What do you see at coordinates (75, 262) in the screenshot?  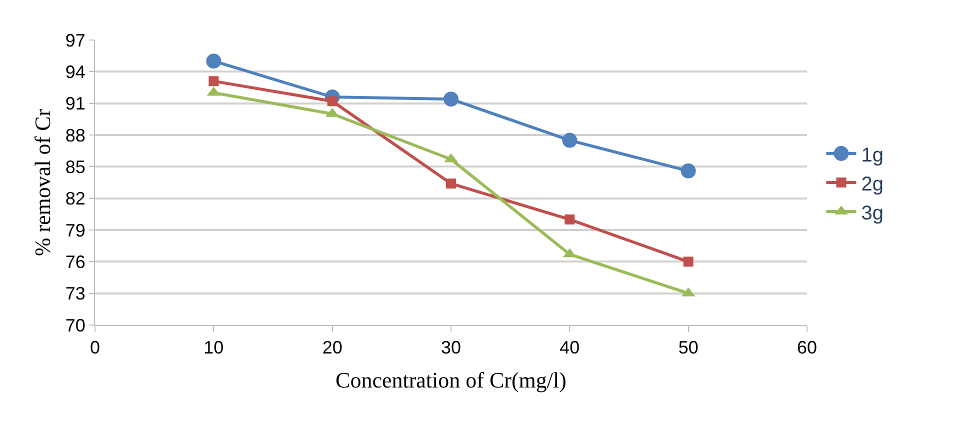 I see `y-tick-label: 76` at bounding box center [75, 262].